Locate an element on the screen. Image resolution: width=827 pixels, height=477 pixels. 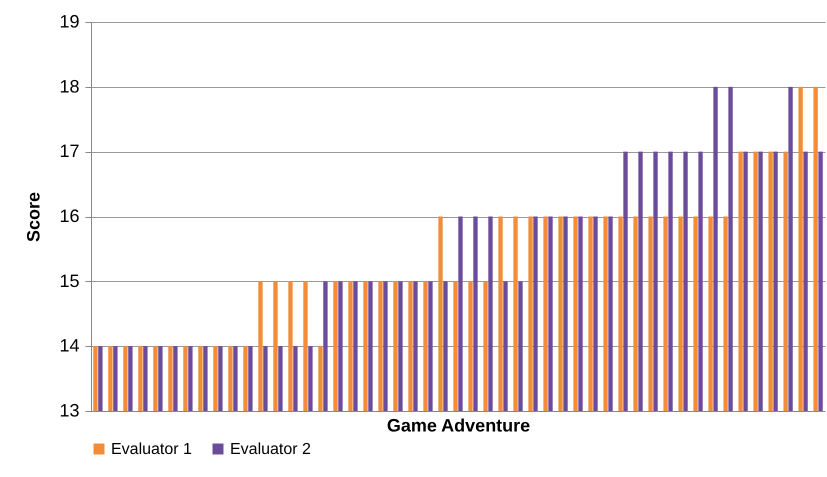
y-tick-label: 14 is located at coordinates (69, 346).